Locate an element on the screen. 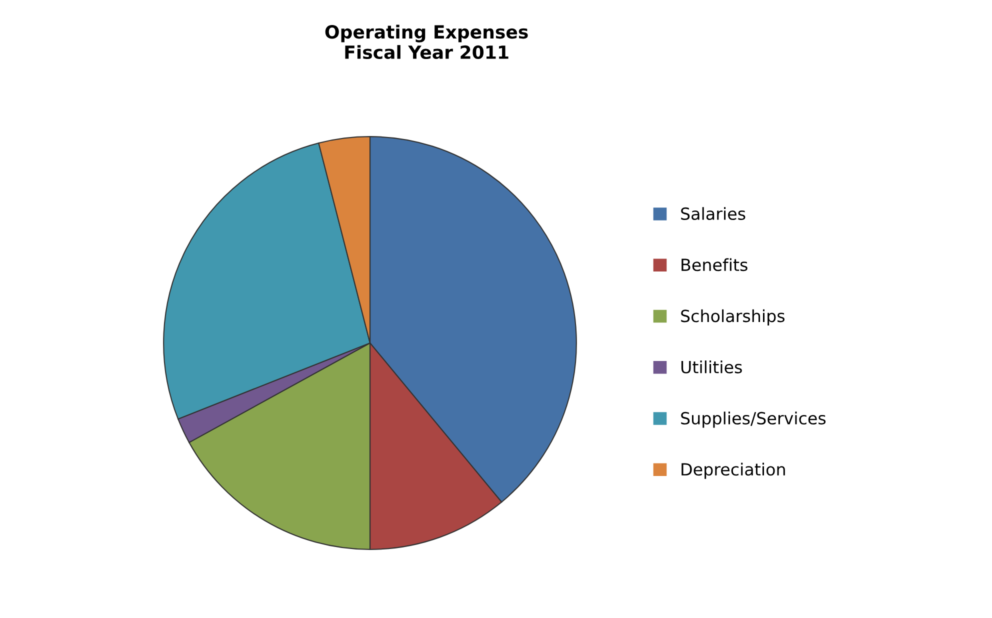  legend-label: Salaries is located at coordinates (713, 213).